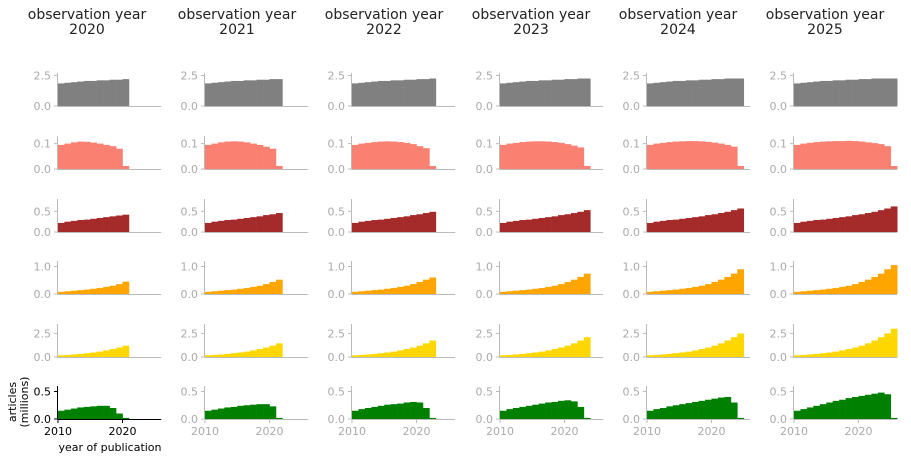 This screenshot has height=460, width=911. Describe the element at coordinates (24, 402) in the screenshot. I see `y-axis-label-line: (millions)` at that location.